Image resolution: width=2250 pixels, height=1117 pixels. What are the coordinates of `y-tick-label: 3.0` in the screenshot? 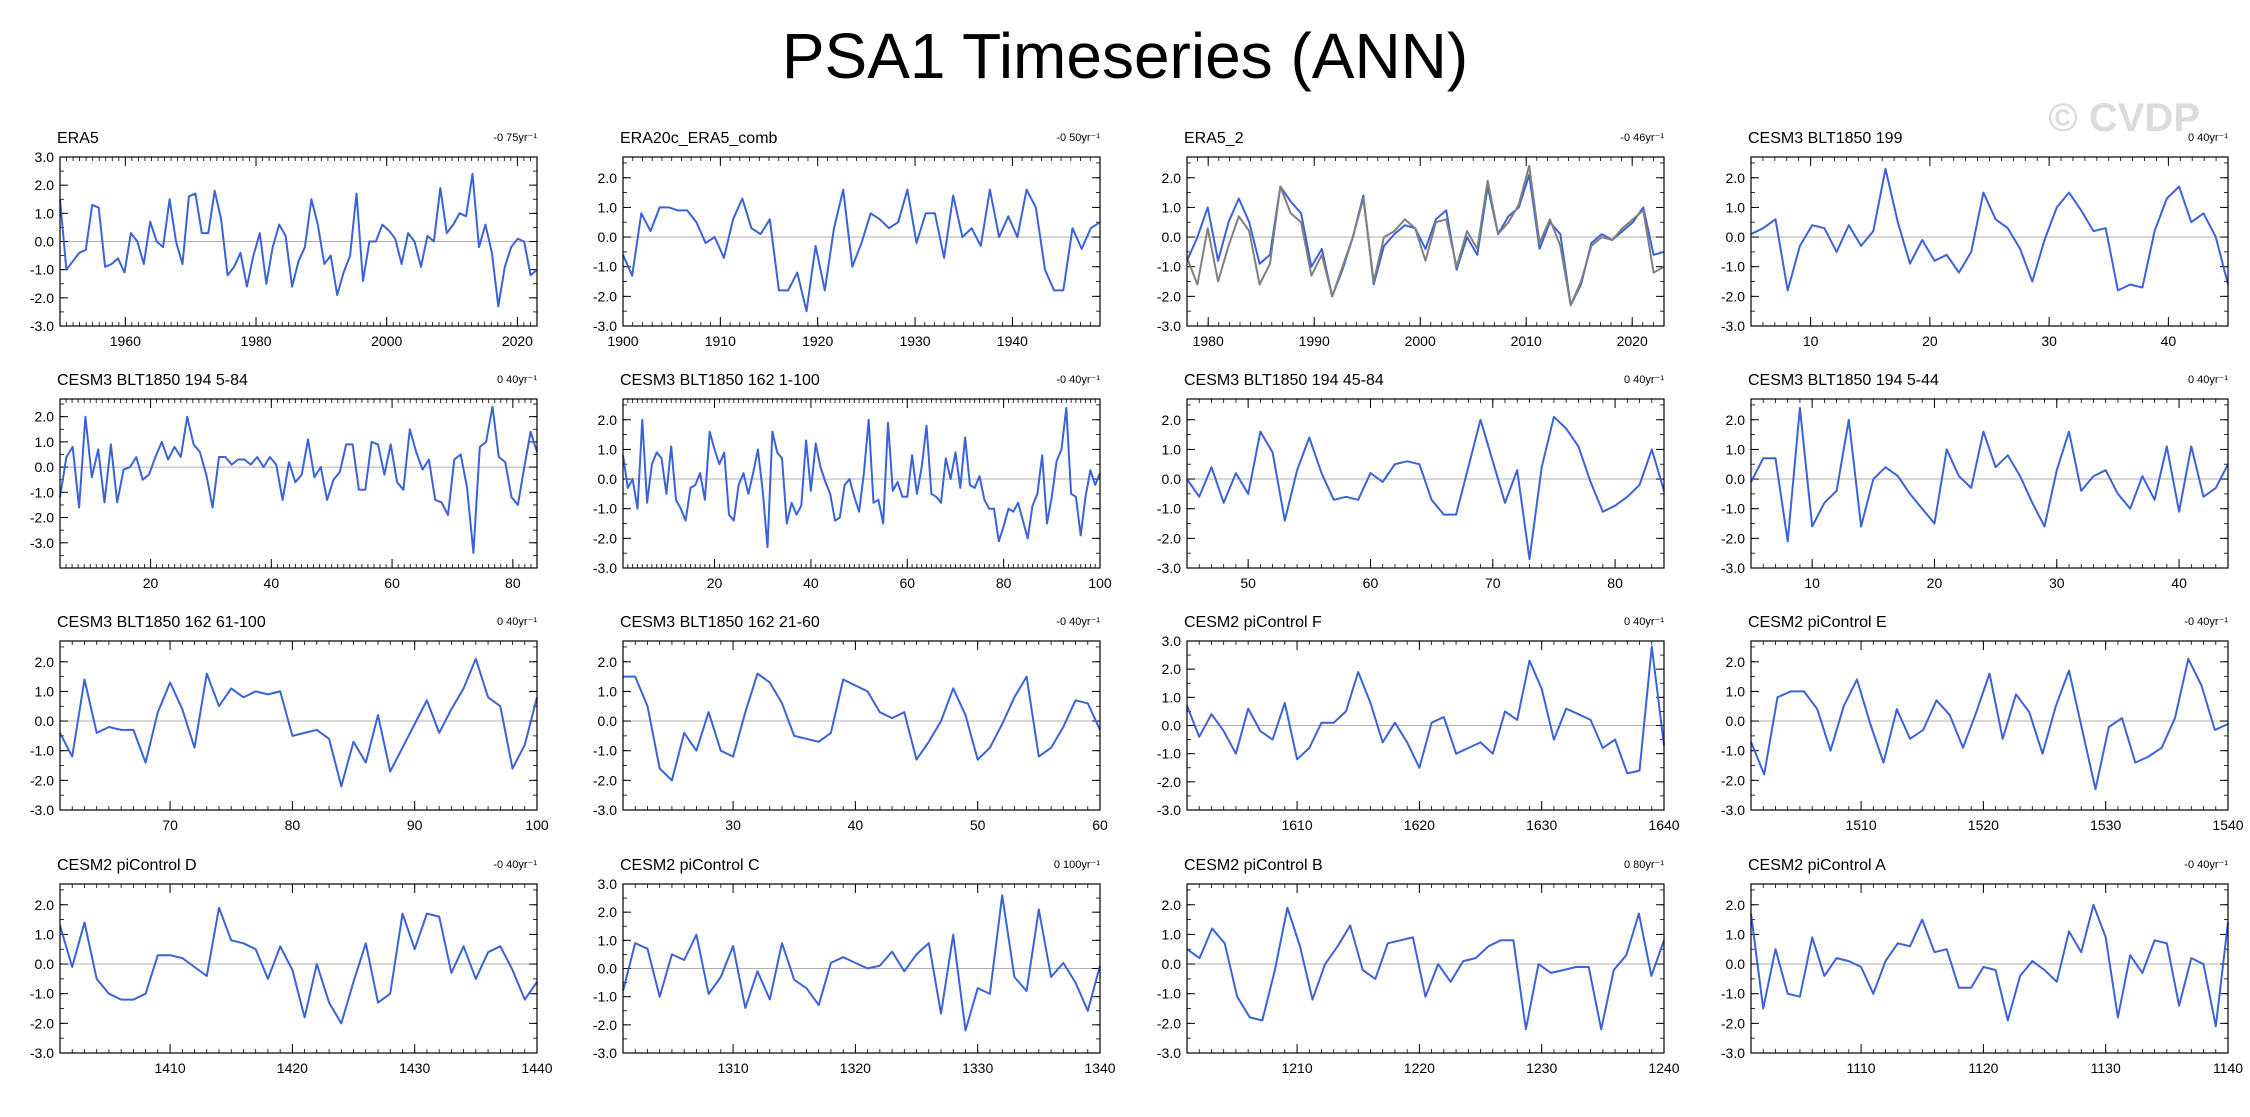 It's located at (45, 157).